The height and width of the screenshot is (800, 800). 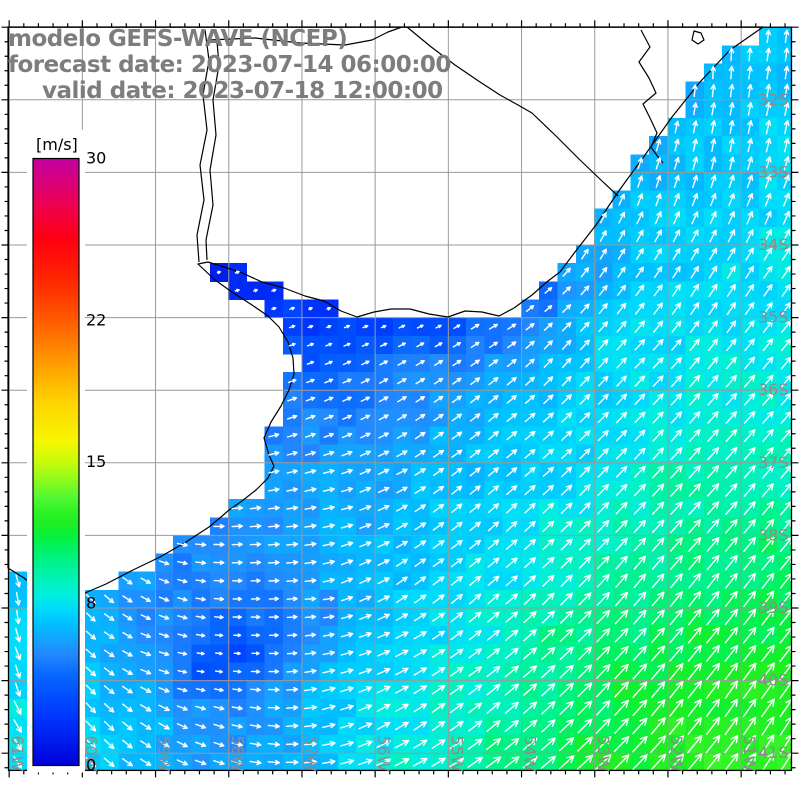 I want to click on lat-label: 39S, so click(x=773, y=607).